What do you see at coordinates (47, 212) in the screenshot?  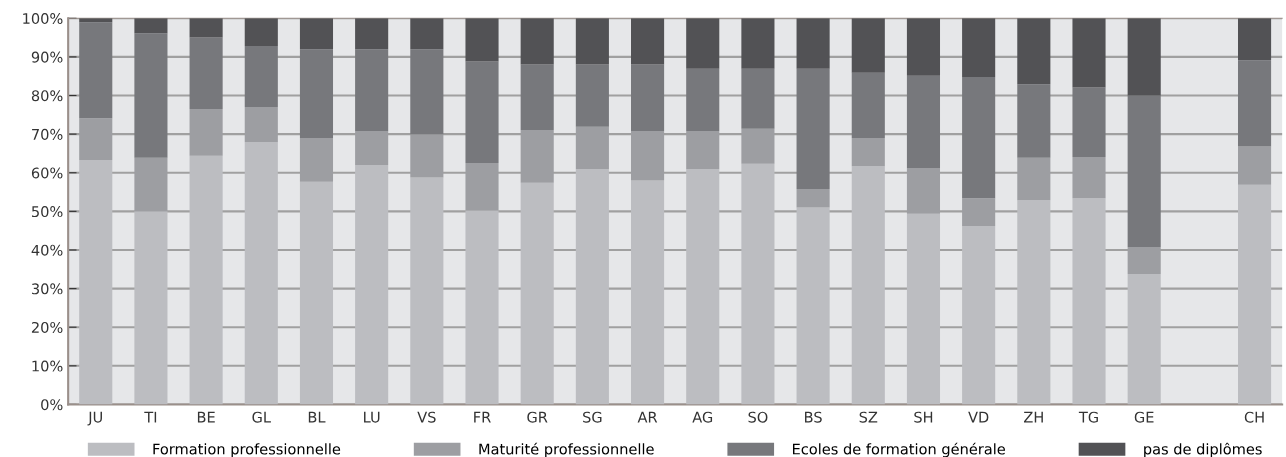 I see `y-tick-label: 50%` at bounding box center [47, 212].